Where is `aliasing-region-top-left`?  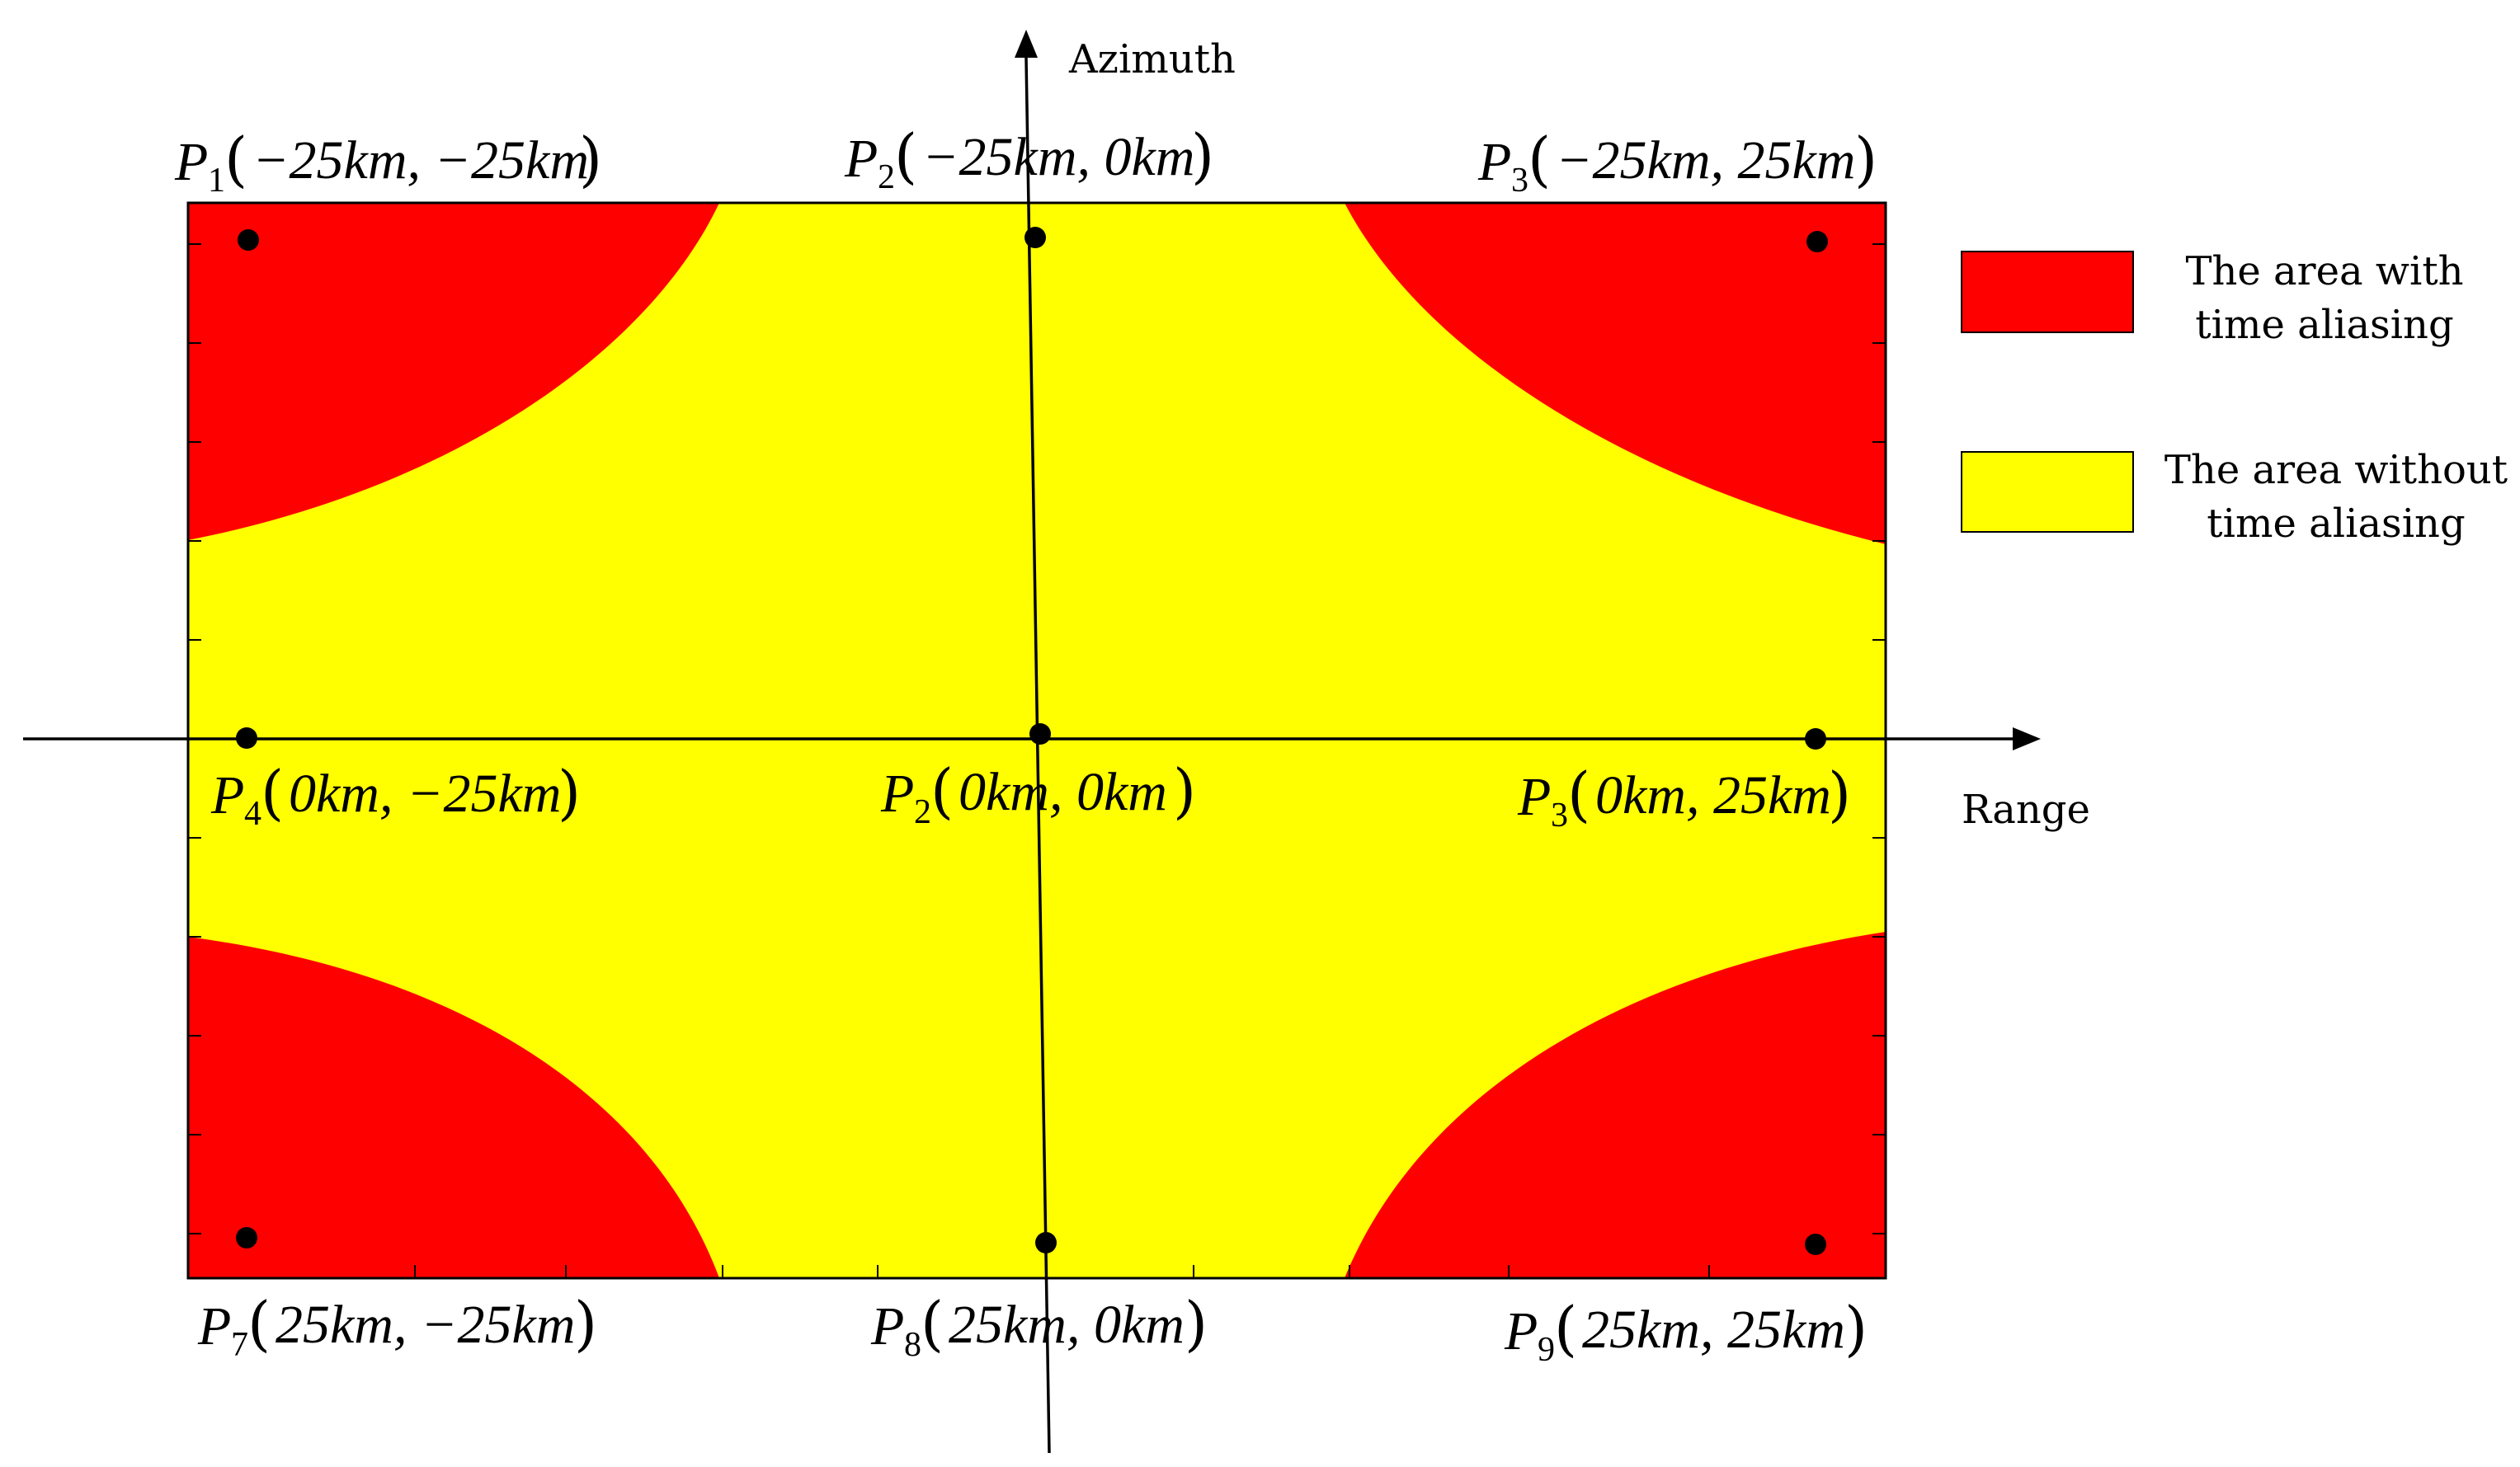 aliasing-region-top-left is located at coordinates (453, 371).